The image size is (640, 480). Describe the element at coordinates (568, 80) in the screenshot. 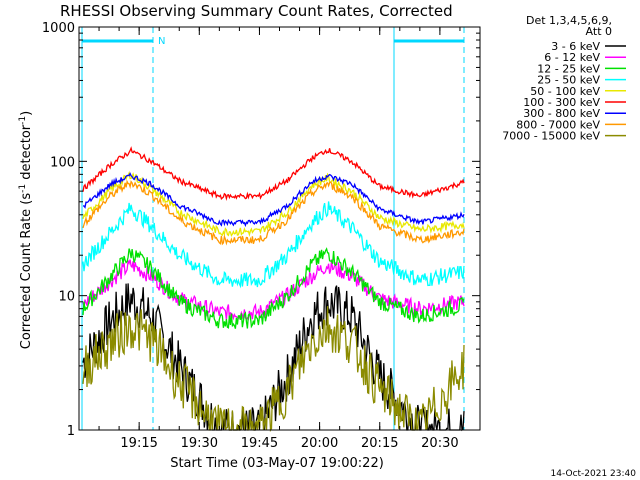

I see `legend-item-label: 25 - 50 keV` at that location.